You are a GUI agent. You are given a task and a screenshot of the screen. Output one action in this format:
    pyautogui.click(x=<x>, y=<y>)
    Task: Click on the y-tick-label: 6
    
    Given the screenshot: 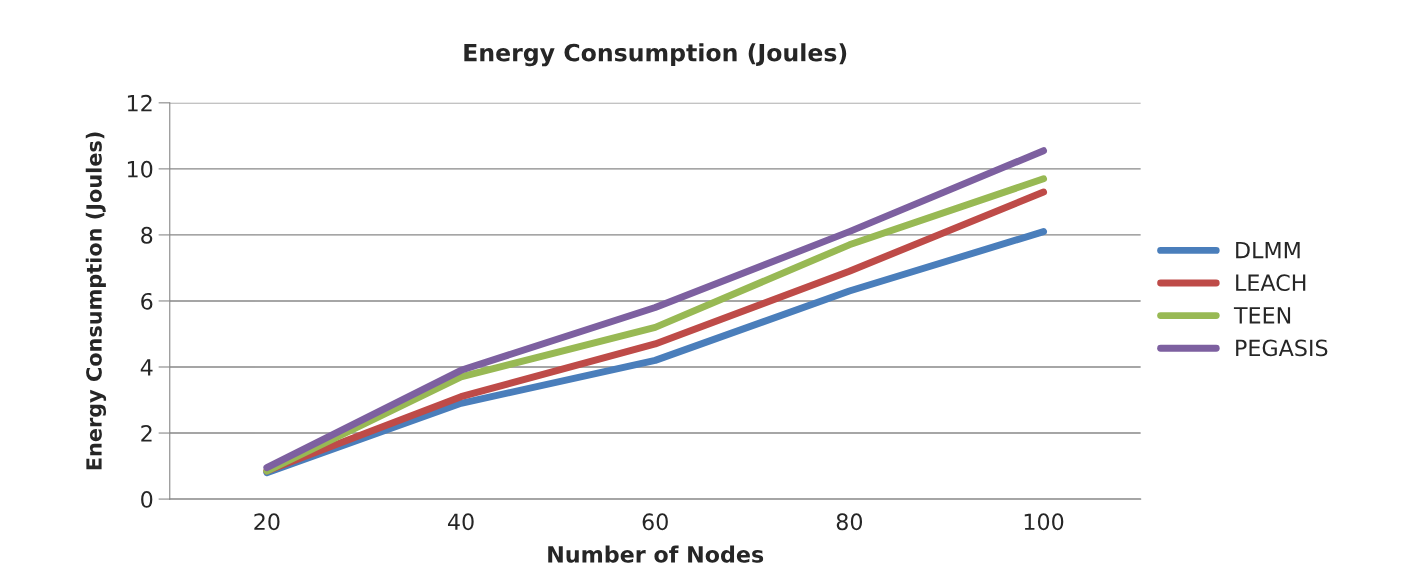 What is the action you would take?
    pyautogui.click(x=147, y=301)
    